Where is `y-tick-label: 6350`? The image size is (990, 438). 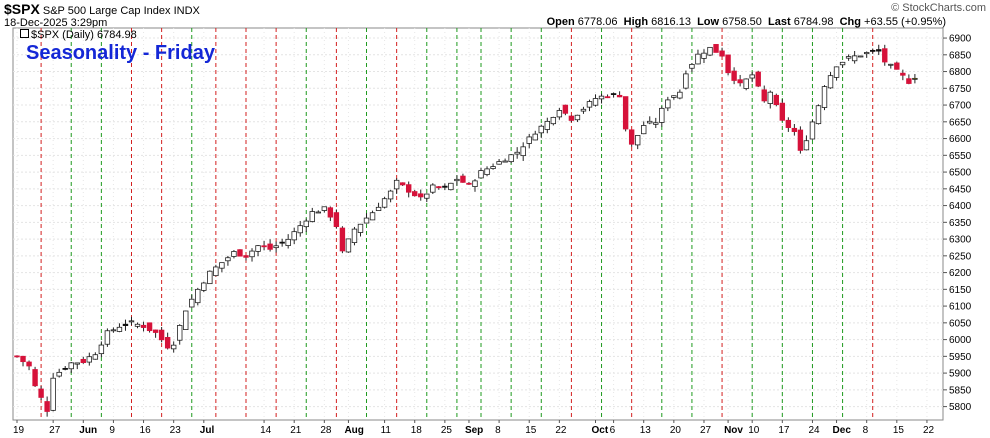
y-tick-label: 6350 is located at coordinates (960, 223).